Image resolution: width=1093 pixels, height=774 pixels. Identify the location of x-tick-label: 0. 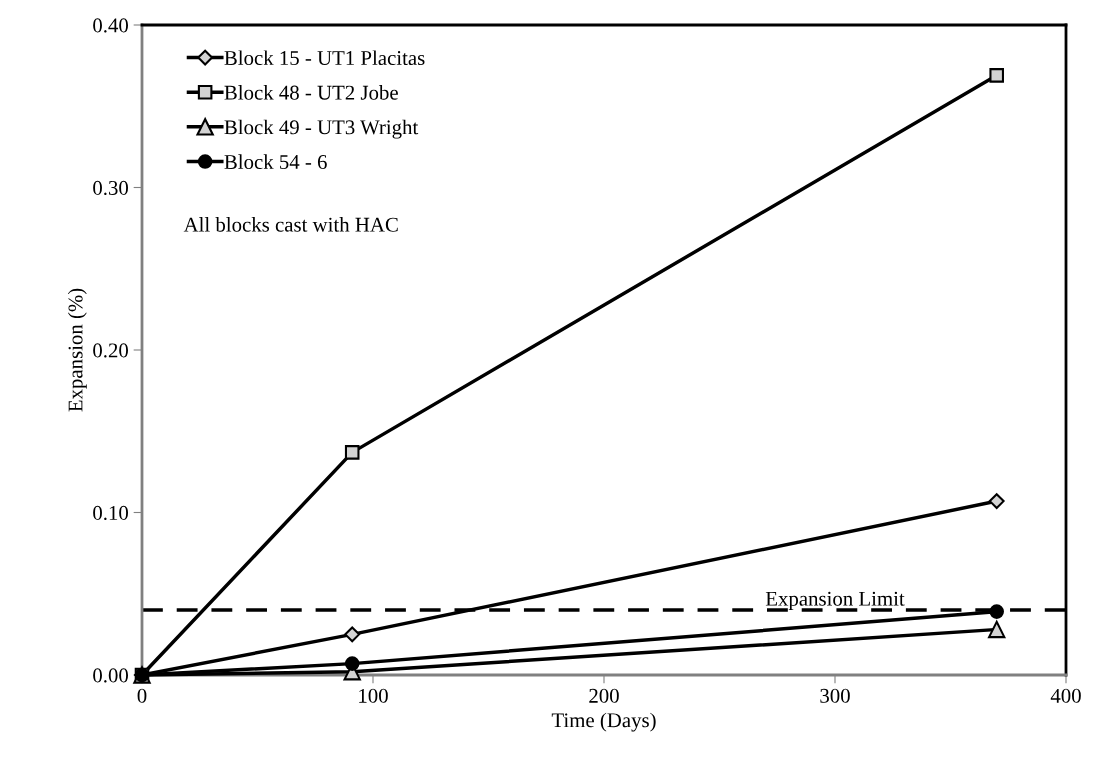
(142, 695).